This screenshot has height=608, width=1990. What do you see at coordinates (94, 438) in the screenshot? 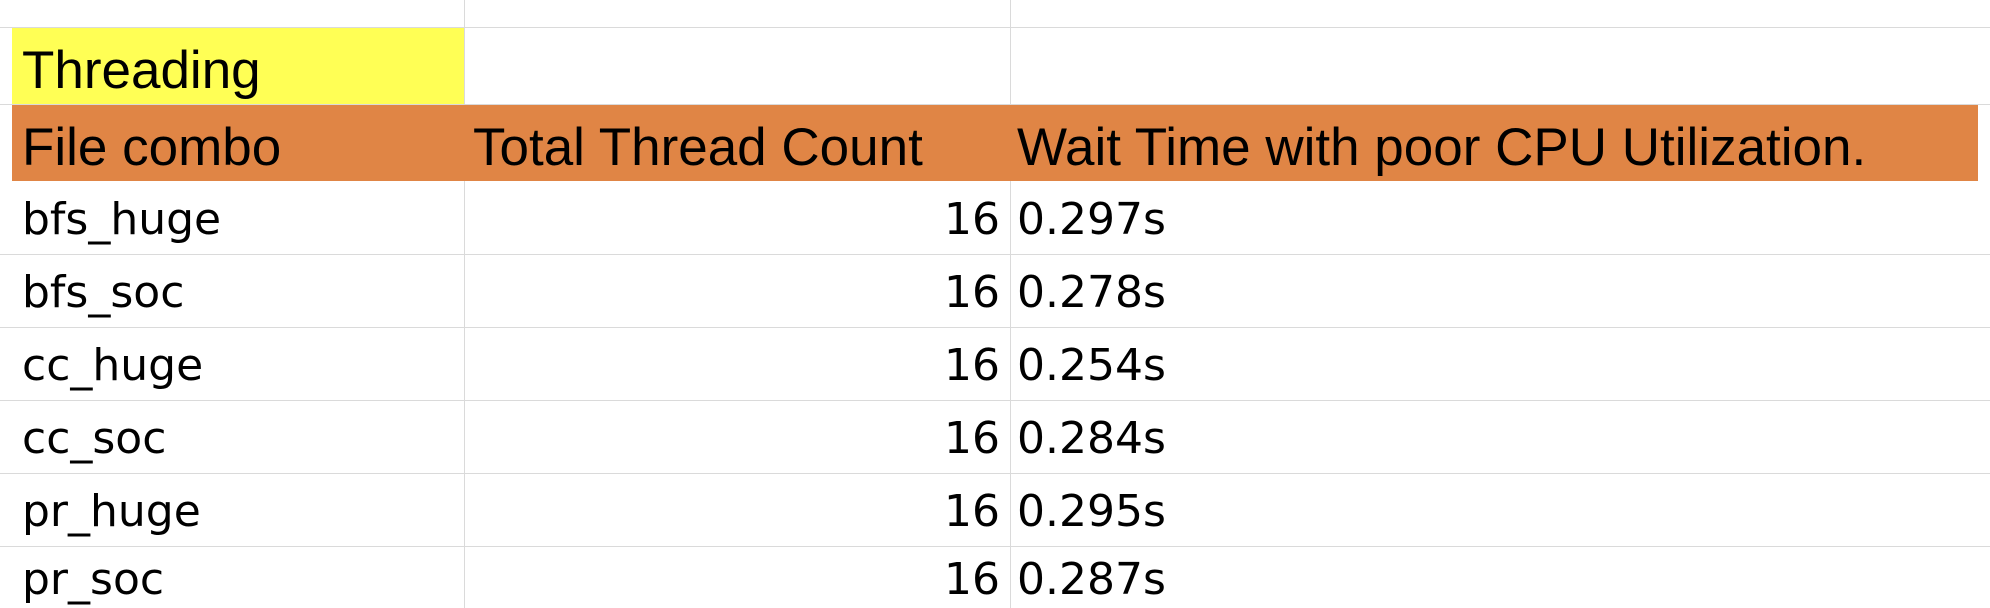
I see `cell-file-combo: cc_soc` at bounding box center [94, 438].